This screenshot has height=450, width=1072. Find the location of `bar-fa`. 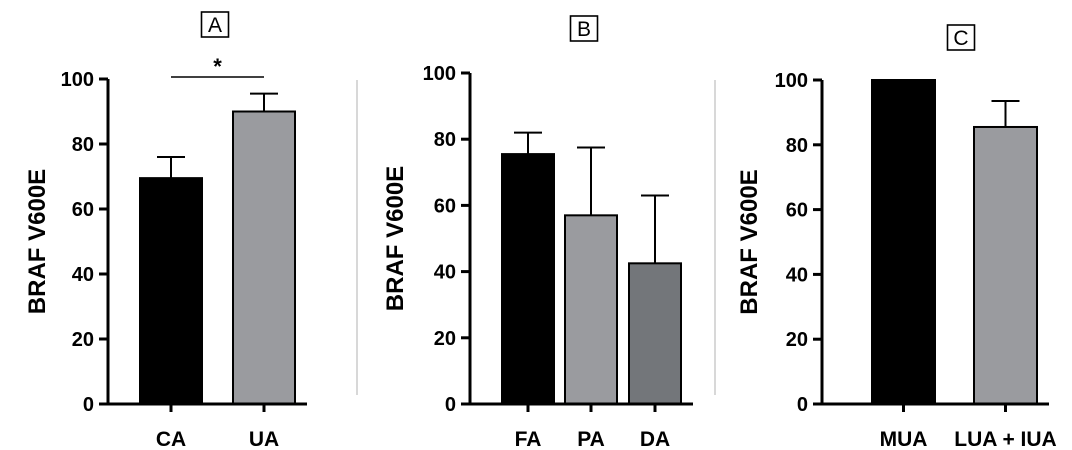

bar-fa is located at coordinates (528, 279).